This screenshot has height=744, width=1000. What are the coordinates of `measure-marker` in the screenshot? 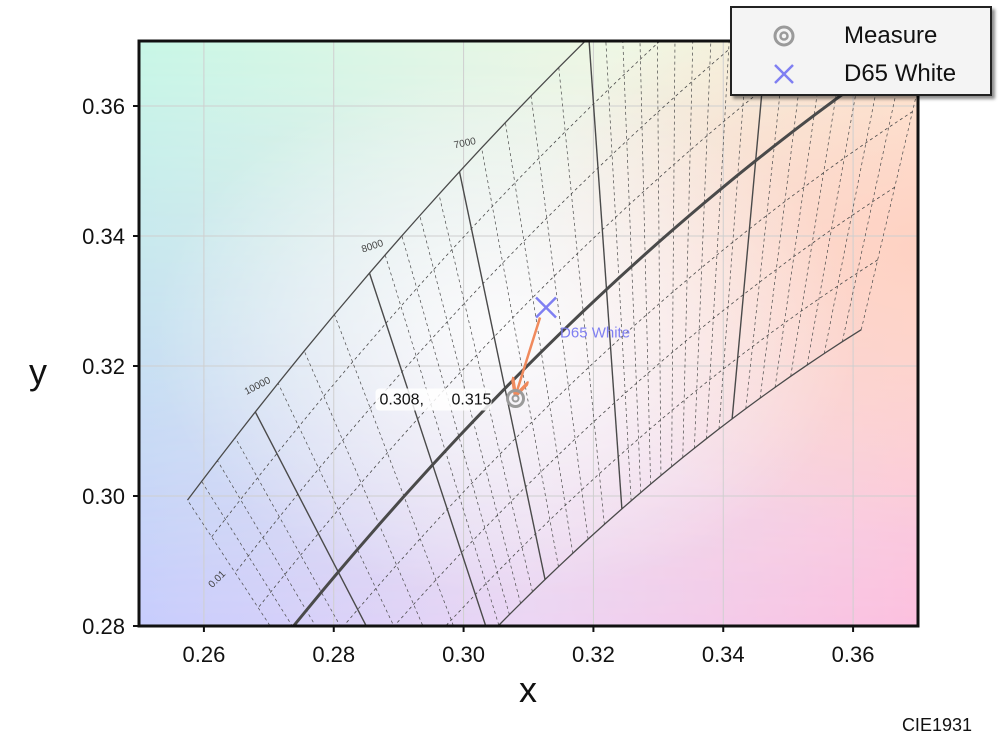 It's located at (516, 398).